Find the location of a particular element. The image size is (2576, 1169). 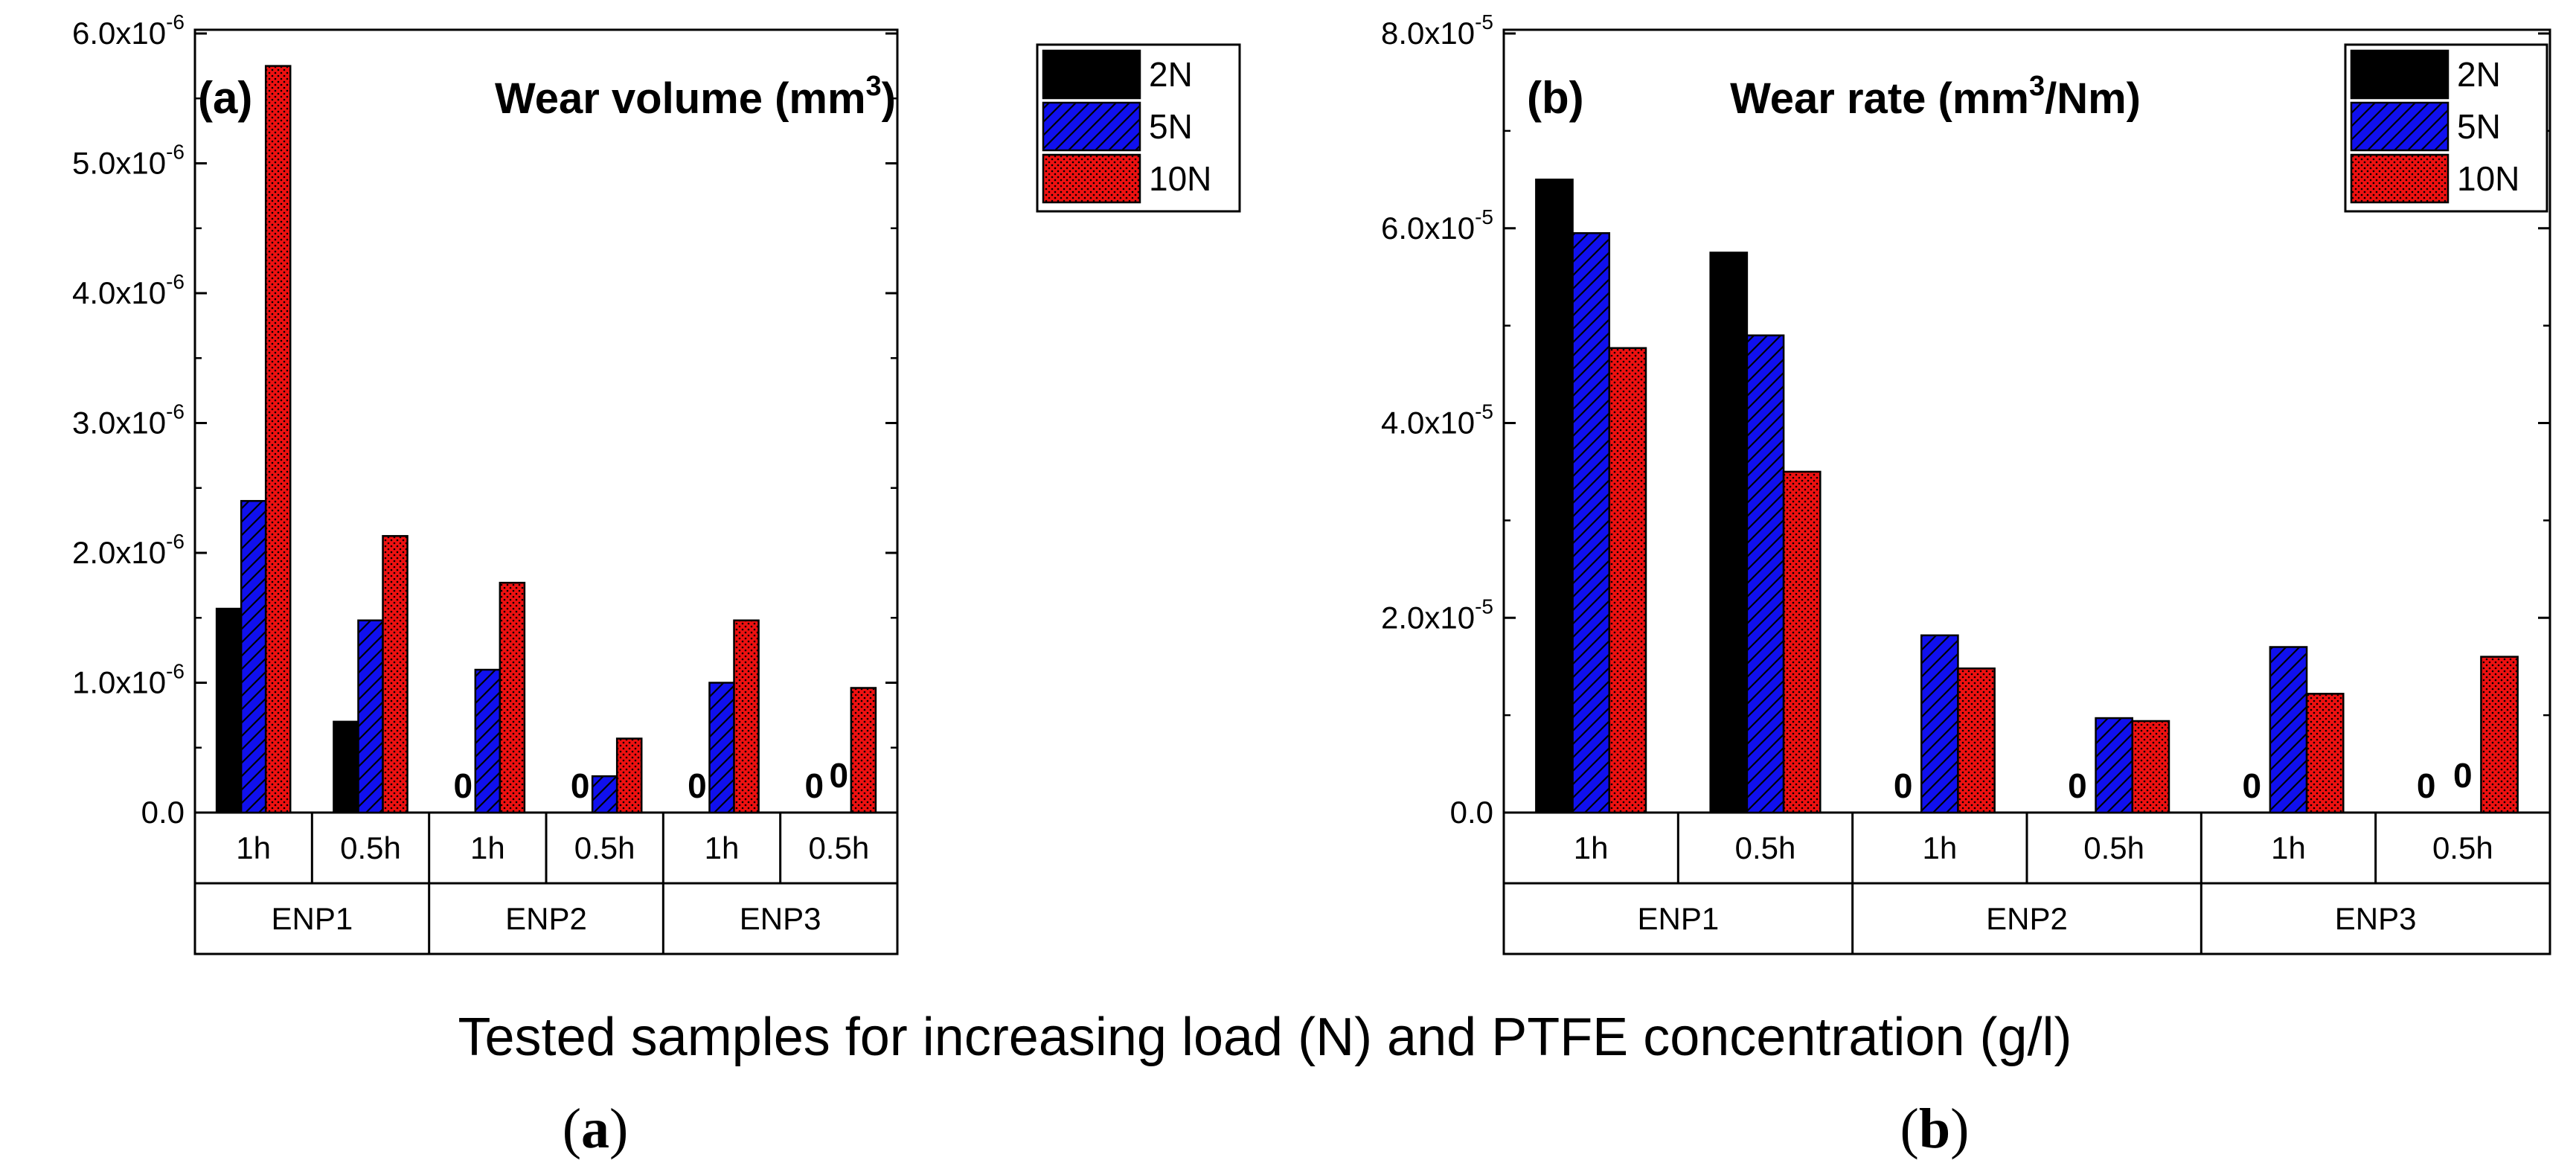

caption-b: (b) is located at coordinates (1935, 1129).